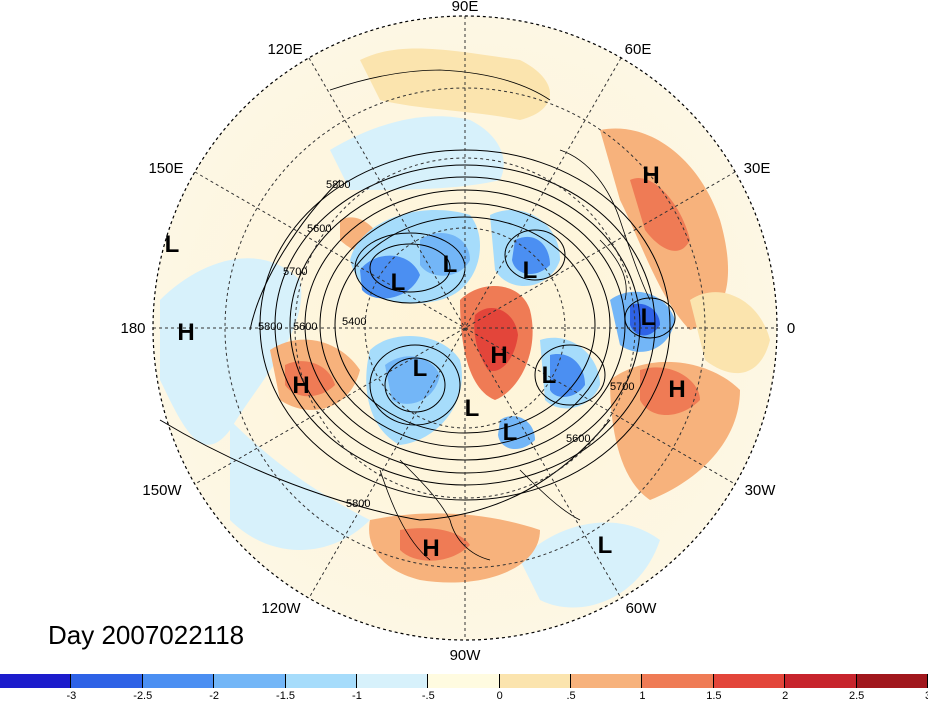 This screenshot has height=702, width=928. What do you see at coordinates (71, 696) in the screenshot?
I see `colorbar-tick-label: -3` at bounding box center [71, 696].